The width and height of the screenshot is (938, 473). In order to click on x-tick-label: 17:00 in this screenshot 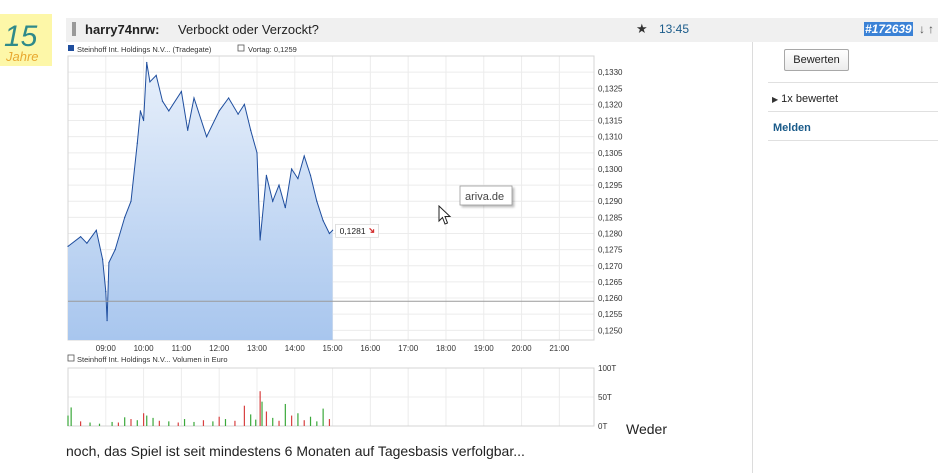, I will do `click(408, 348)`.